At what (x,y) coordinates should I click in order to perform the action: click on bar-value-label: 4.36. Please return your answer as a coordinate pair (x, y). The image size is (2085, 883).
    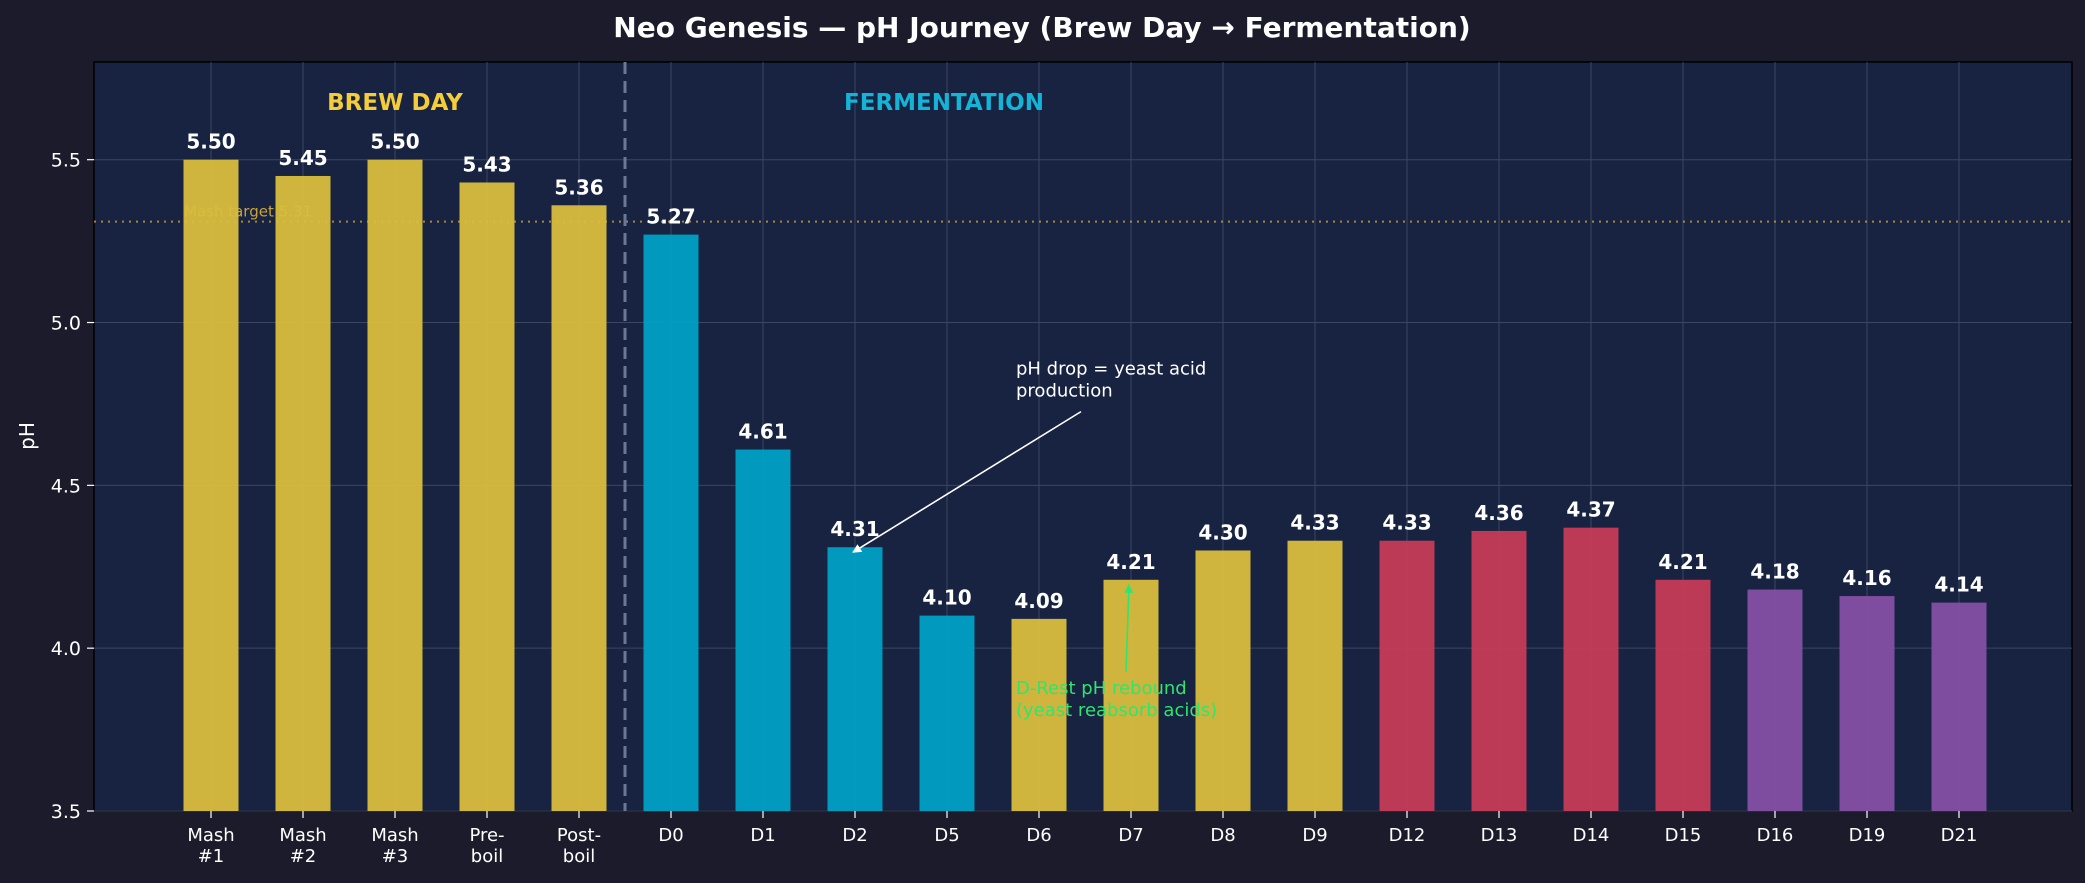
    Looking at the image, I should click on (1498, 513).